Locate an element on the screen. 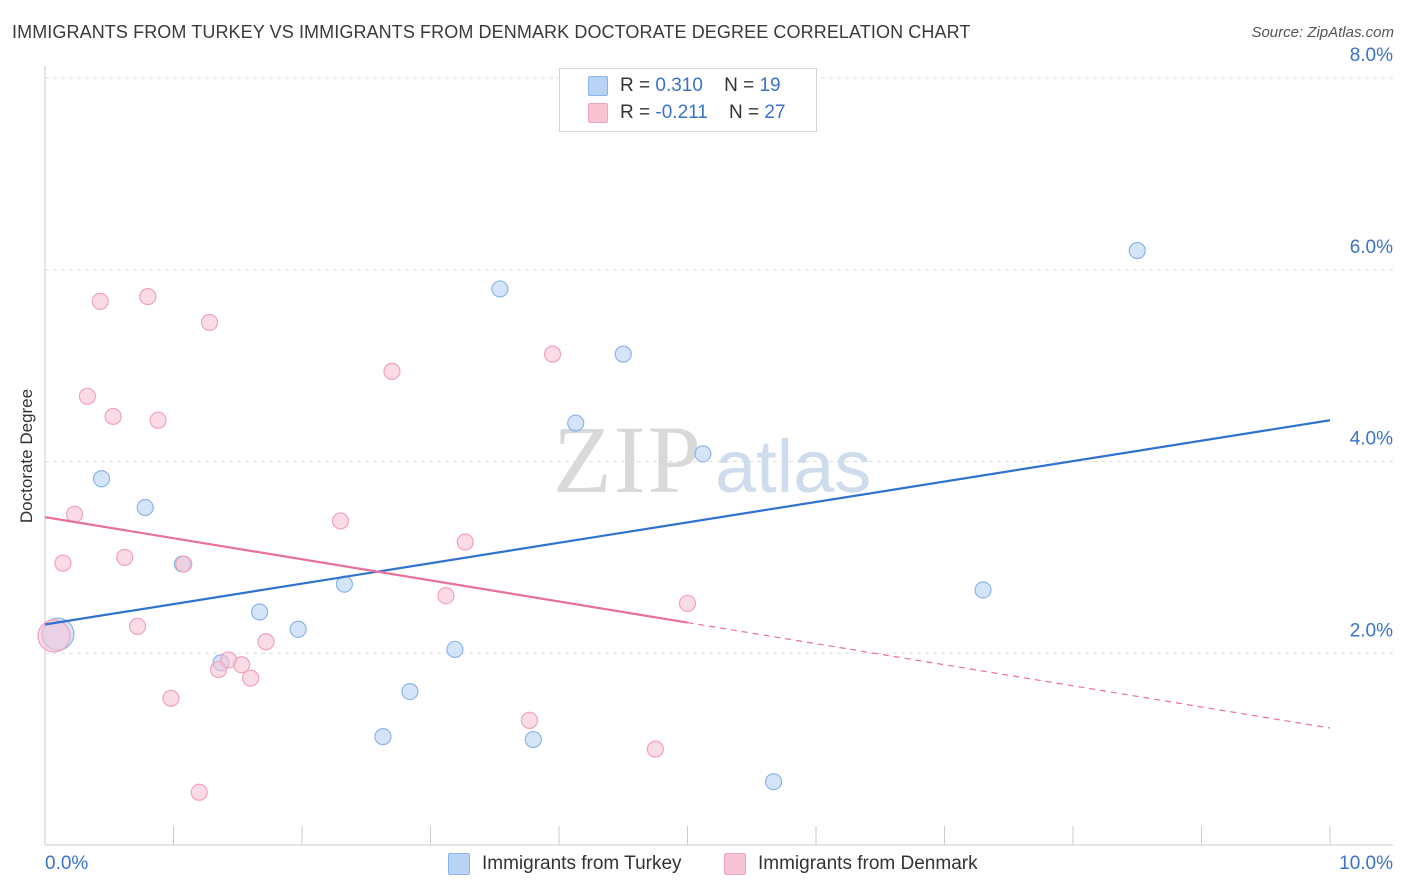  watermark: ZIP atlas is located at coordinates (712, 459).